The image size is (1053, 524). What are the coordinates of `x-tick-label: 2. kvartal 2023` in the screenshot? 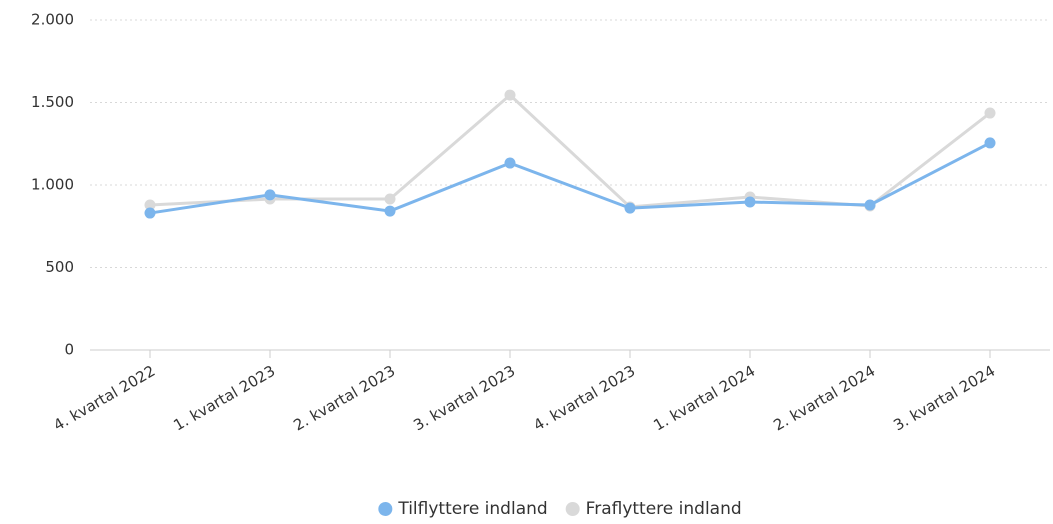 It's located at (344, 398).